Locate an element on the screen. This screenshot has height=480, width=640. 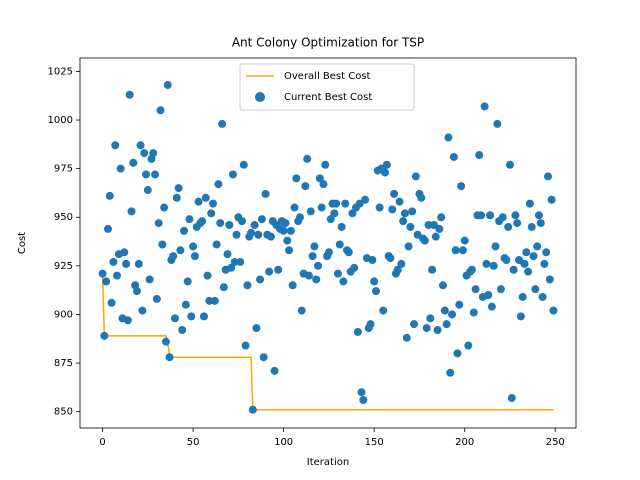
legend-label: Overall Best Cost is located at coordinates (327, 76).